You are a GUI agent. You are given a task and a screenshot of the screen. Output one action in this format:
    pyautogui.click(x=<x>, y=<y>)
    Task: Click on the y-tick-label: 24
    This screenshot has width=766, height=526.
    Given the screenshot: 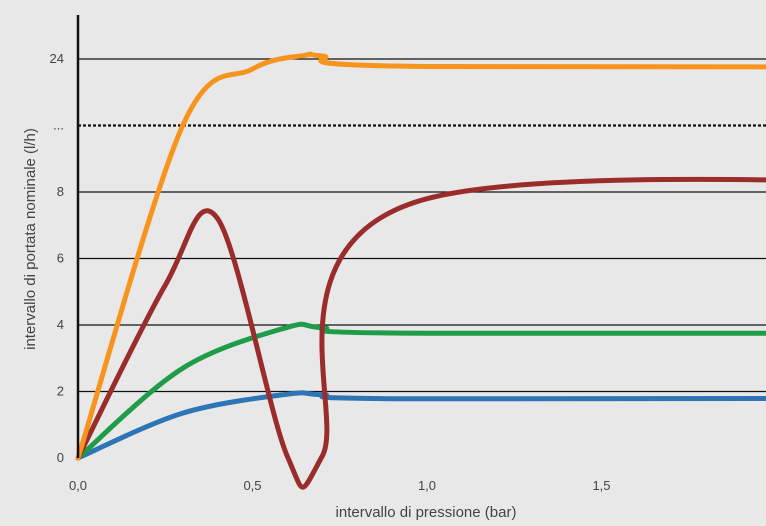 What is the action you would take?
    pyautogui.click(x=57, y=58)
    